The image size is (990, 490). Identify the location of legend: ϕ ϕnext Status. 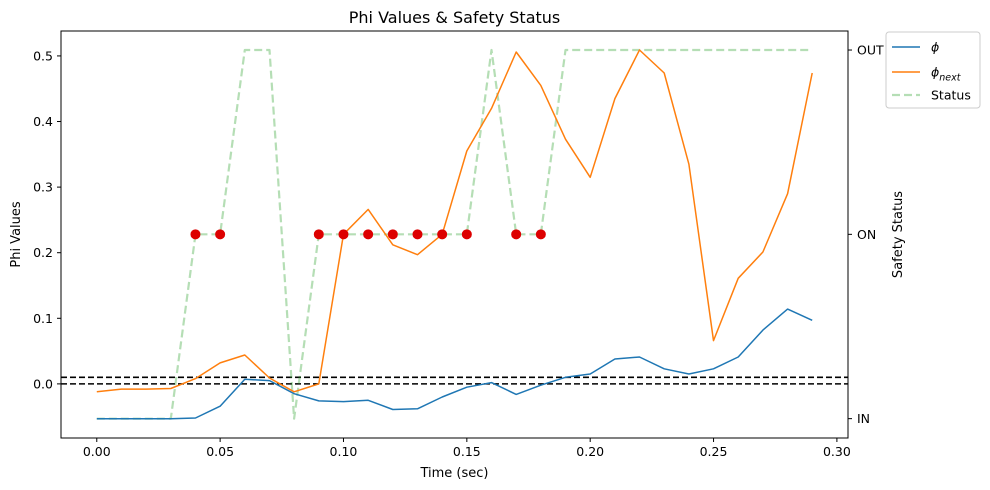
(933, 70).